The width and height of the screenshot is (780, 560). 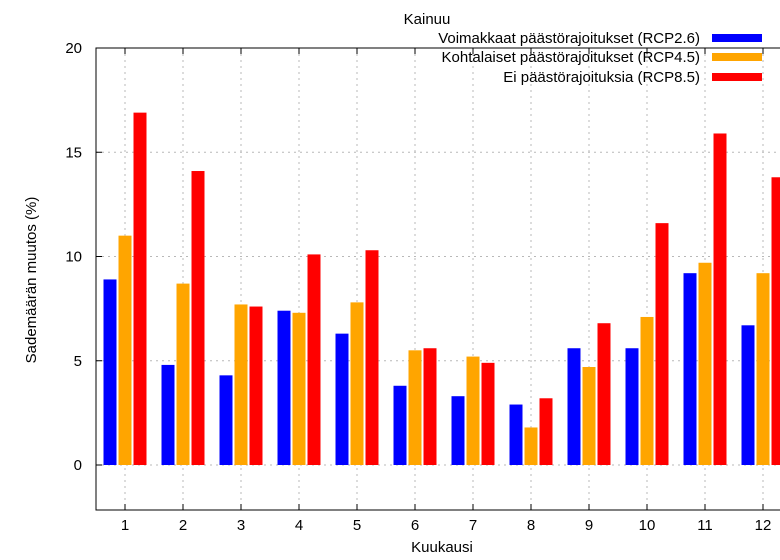 I want to click on x-tick-label: 4, so click(x=299, y=525).